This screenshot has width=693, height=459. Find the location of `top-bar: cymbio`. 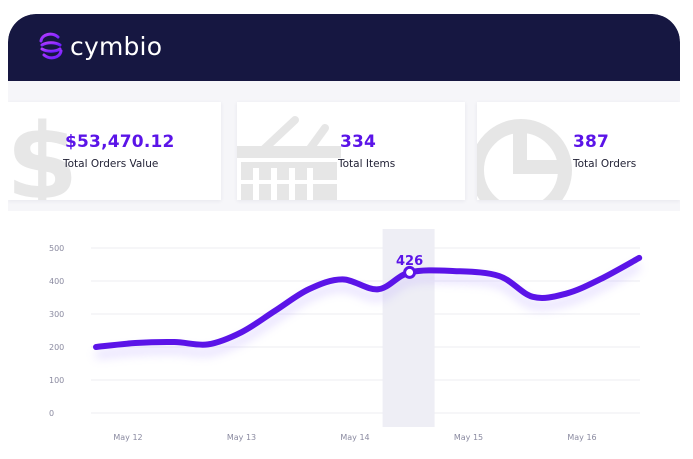

top-bar: cymbio is located at coordinates (344, 47).